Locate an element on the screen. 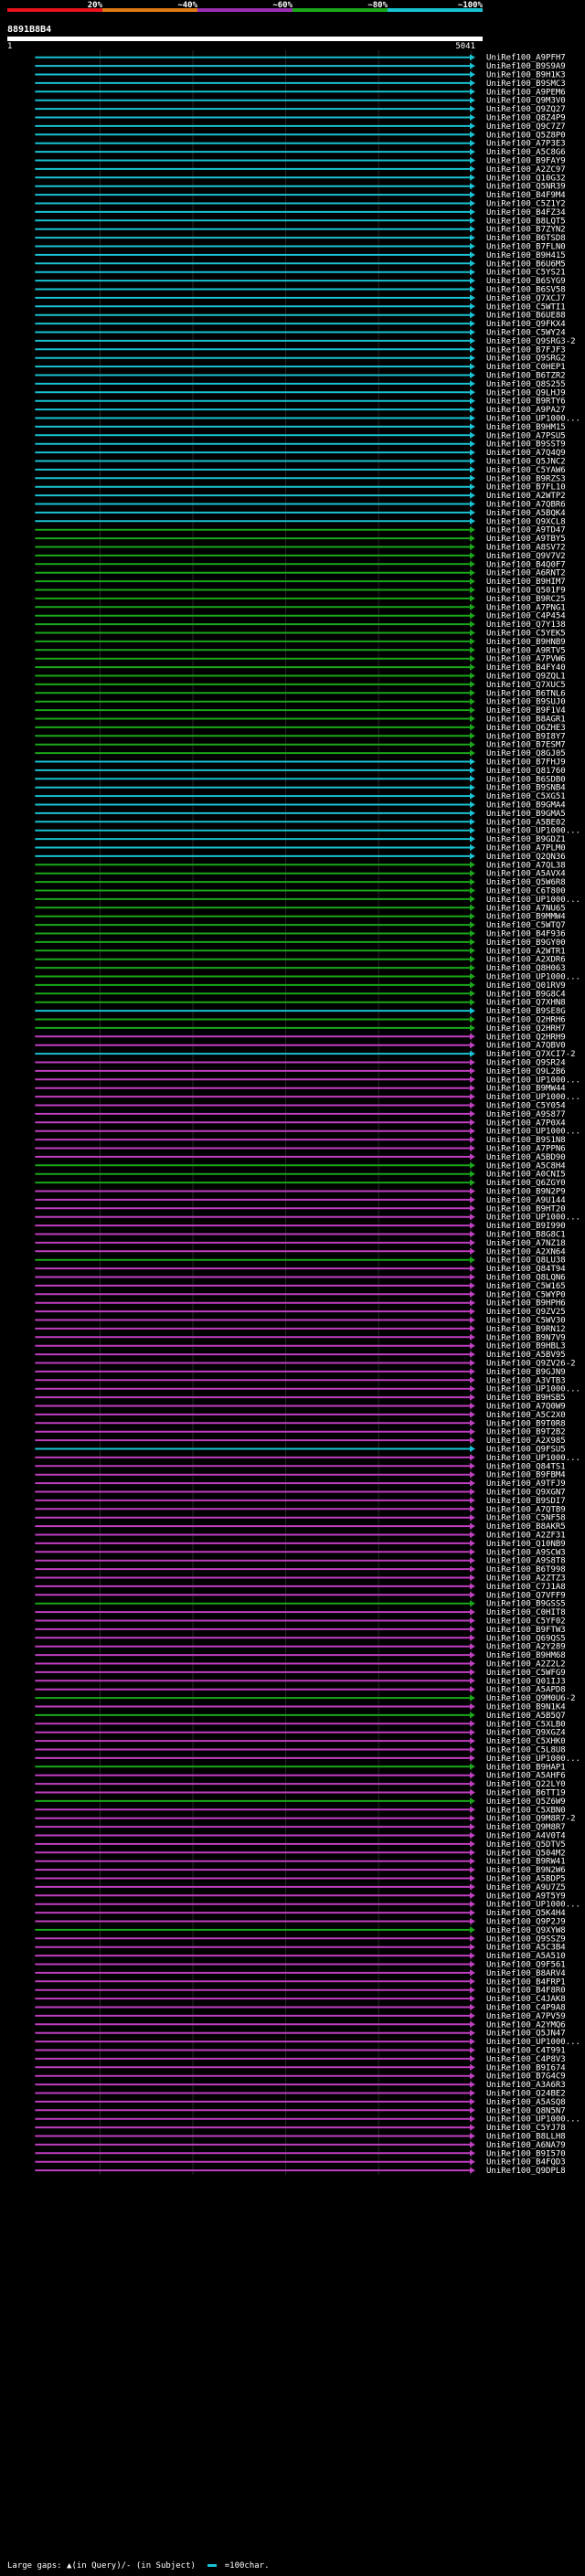 This screenshot has height=2576, width=585. hit-label: UniRef100_Q9LHJ9 is located at coordinates (526, 393).